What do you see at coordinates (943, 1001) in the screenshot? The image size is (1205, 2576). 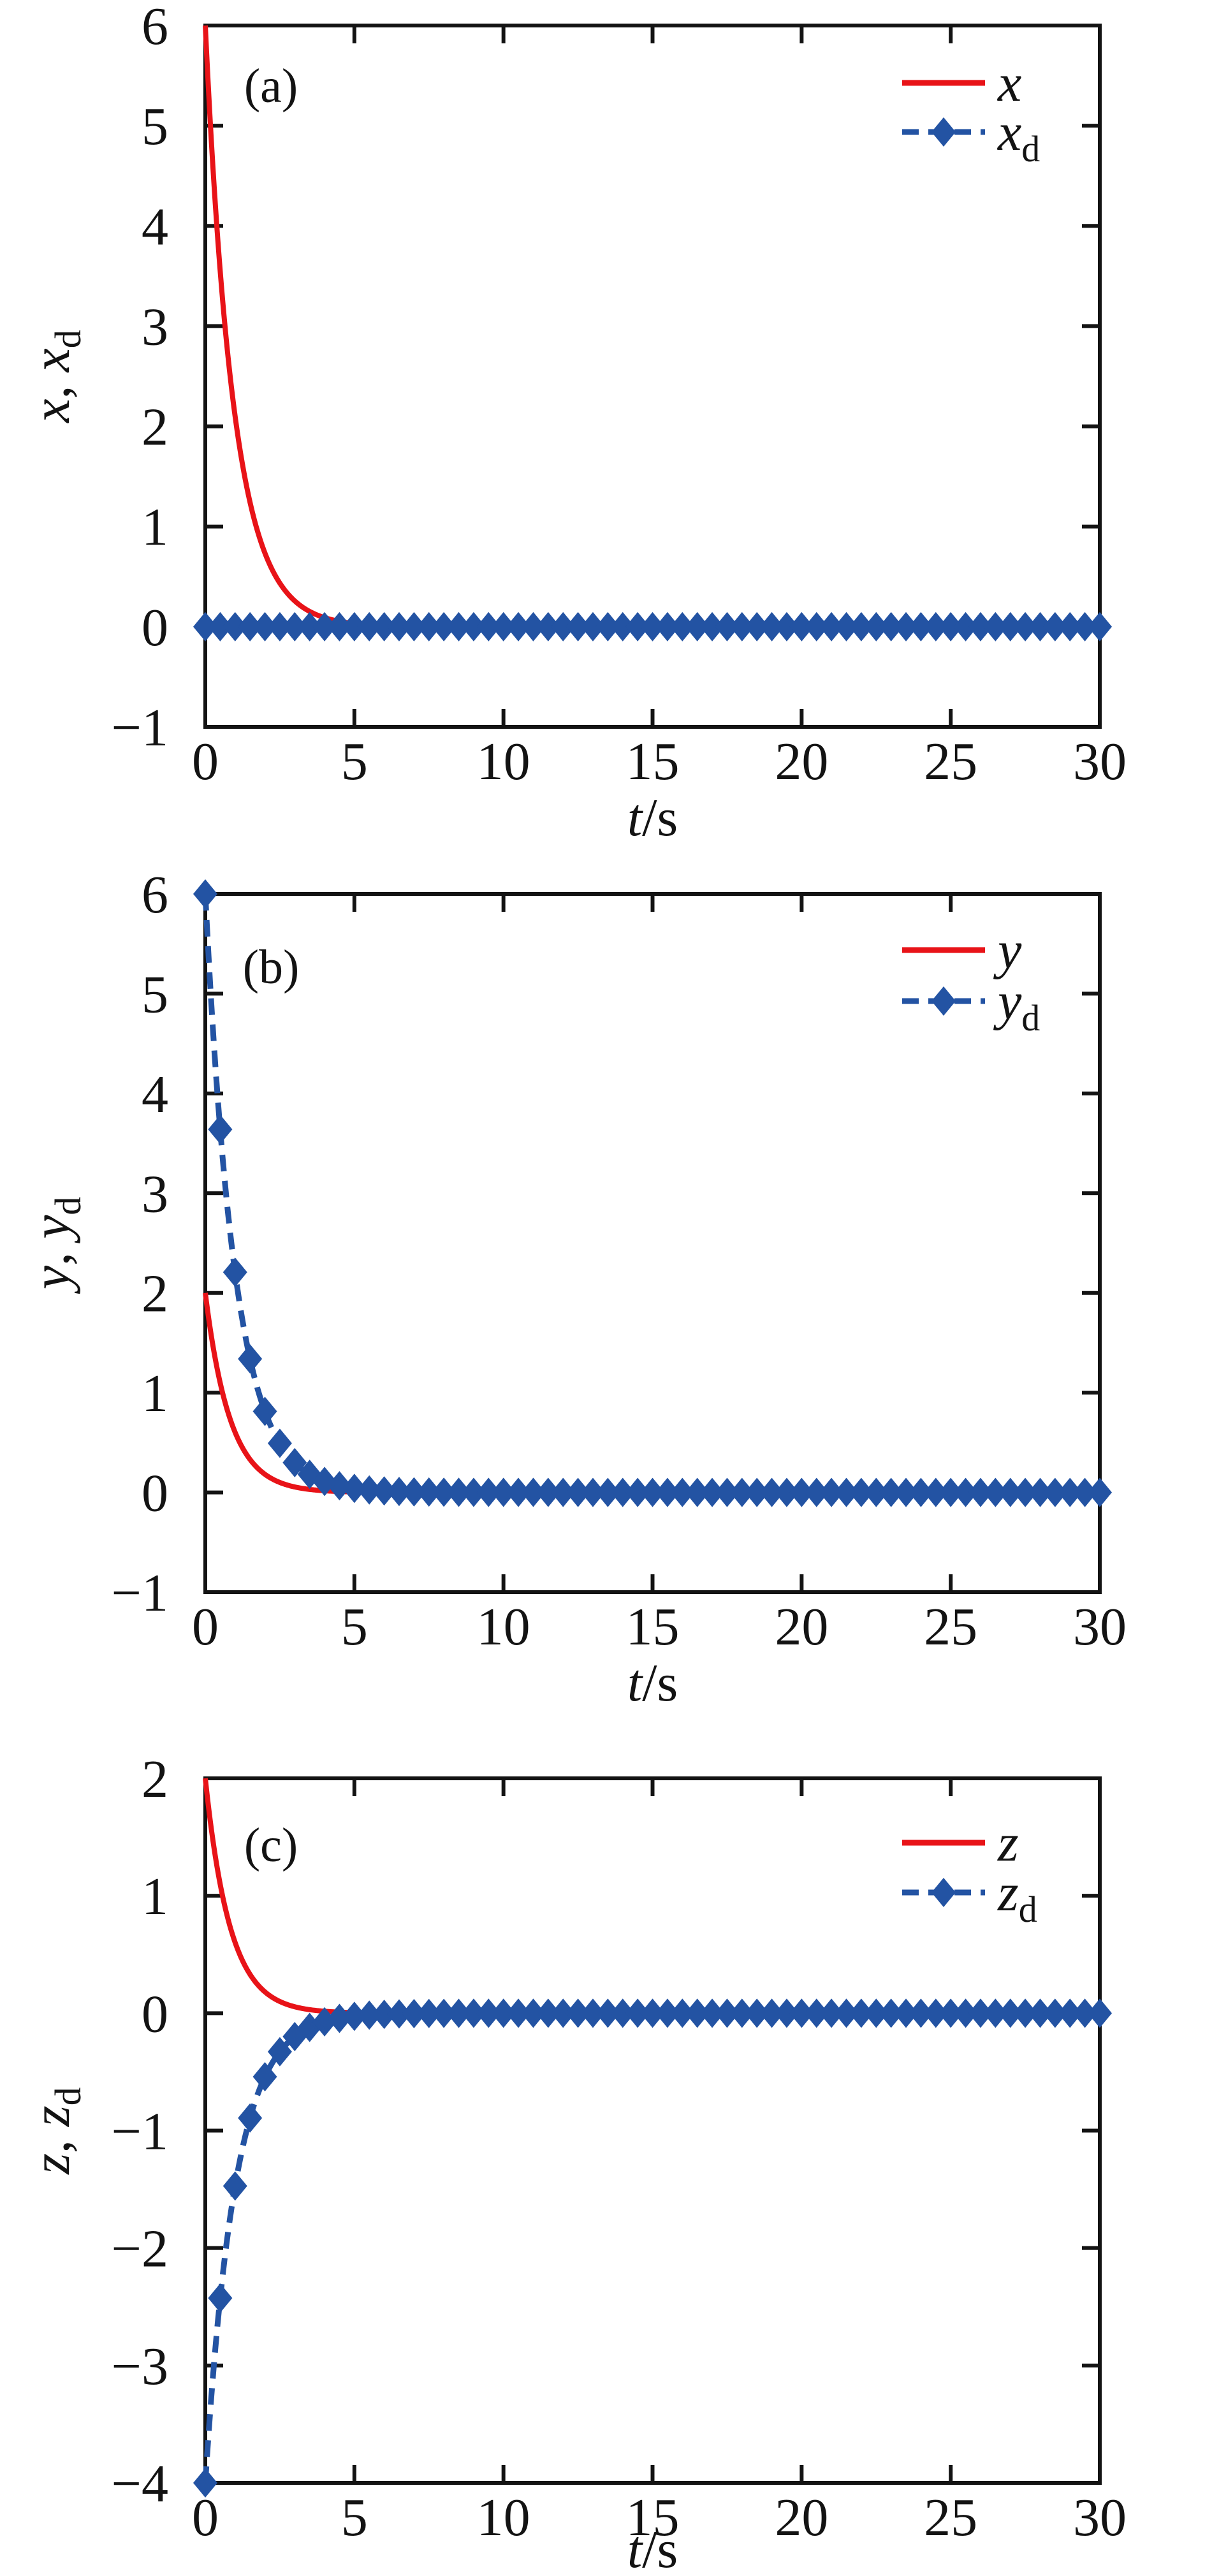 I see `legend-diamond-marker` at bounding box center [943, 1001].